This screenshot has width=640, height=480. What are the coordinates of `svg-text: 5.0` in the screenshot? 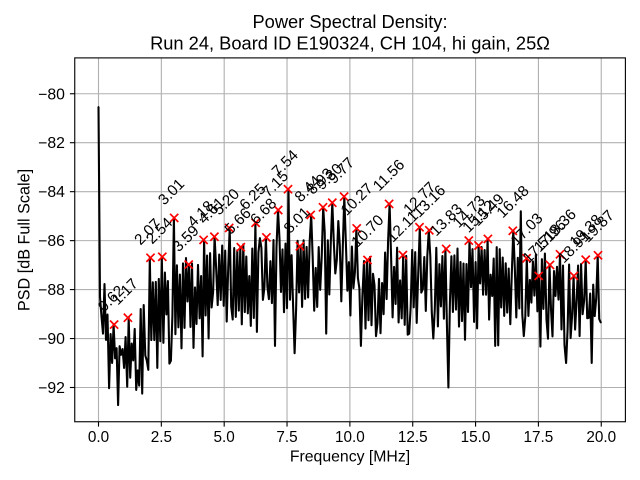 It's located at (224, 437).